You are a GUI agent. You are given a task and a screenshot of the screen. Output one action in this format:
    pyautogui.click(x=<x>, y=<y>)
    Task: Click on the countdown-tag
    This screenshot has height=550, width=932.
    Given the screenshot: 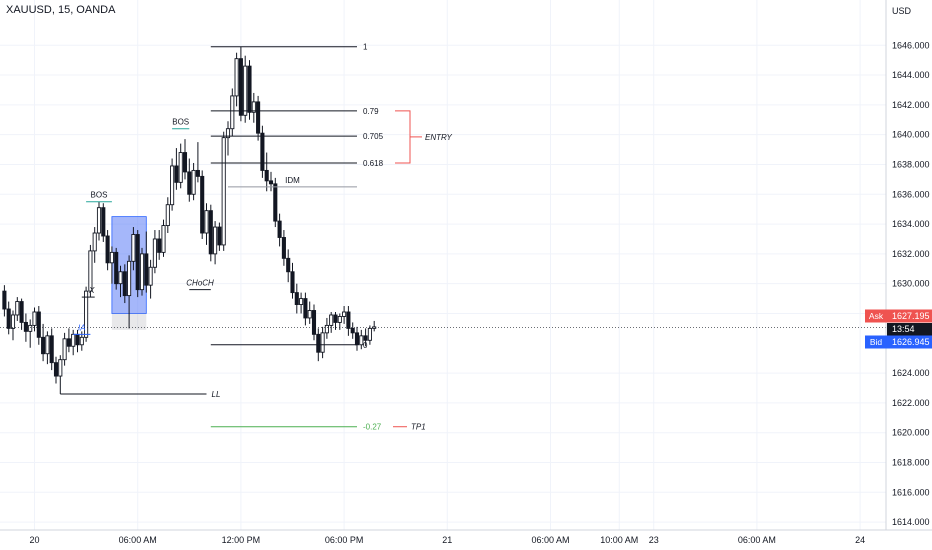 What is the action you would take?
    pyautogui.click(x=909, y=329)
    